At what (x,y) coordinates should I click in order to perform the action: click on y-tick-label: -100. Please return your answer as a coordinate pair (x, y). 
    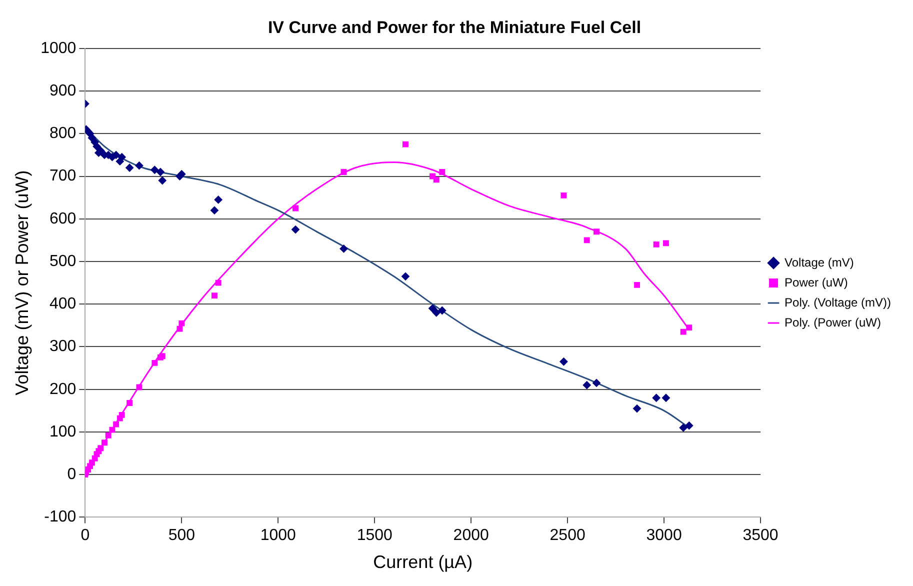
    Looking at the image, I should click on (60, 517).